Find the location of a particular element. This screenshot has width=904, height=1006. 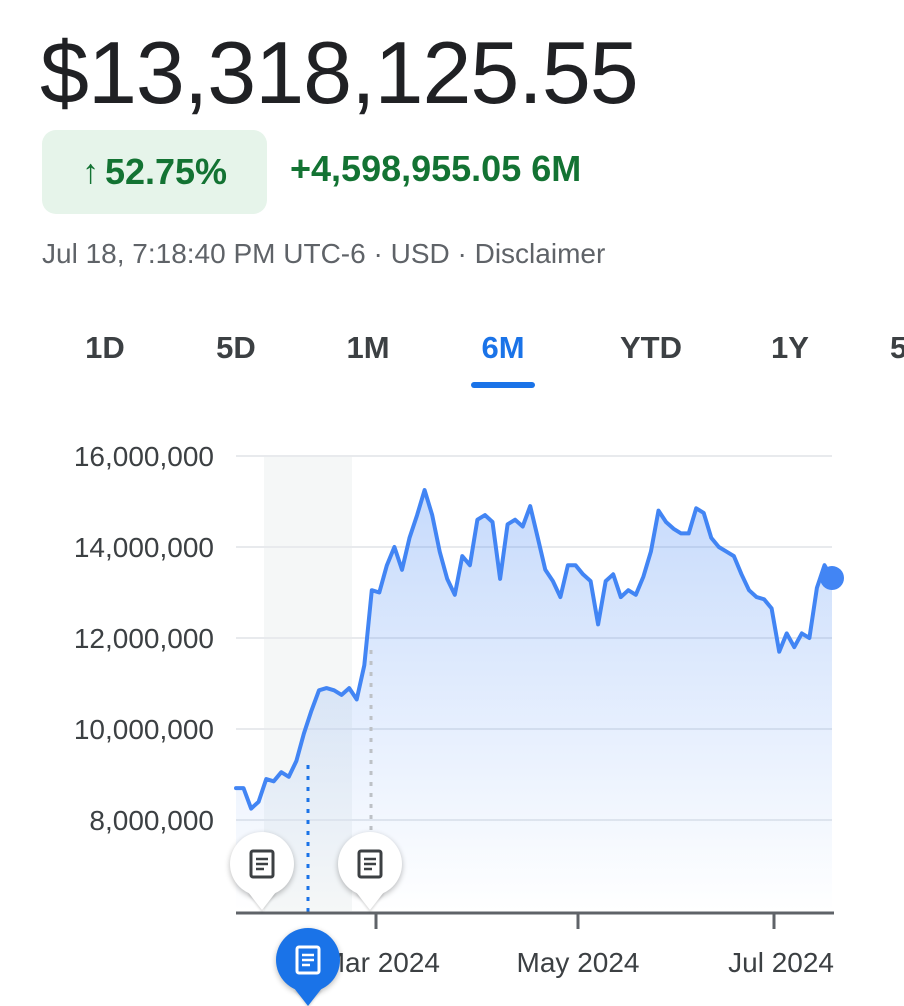

timestamp: Jul 18, 7:18:40 PM UTC-6 is located at coordinates (204, 253).